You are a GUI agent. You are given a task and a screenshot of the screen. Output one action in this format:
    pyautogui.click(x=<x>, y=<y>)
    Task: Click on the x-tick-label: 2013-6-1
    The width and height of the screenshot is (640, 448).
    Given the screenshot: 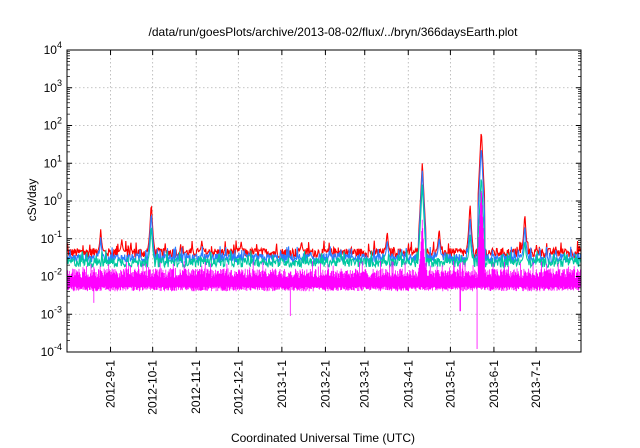 What is the action you would take?
    pyautogui.click(x=494, y=384)
    